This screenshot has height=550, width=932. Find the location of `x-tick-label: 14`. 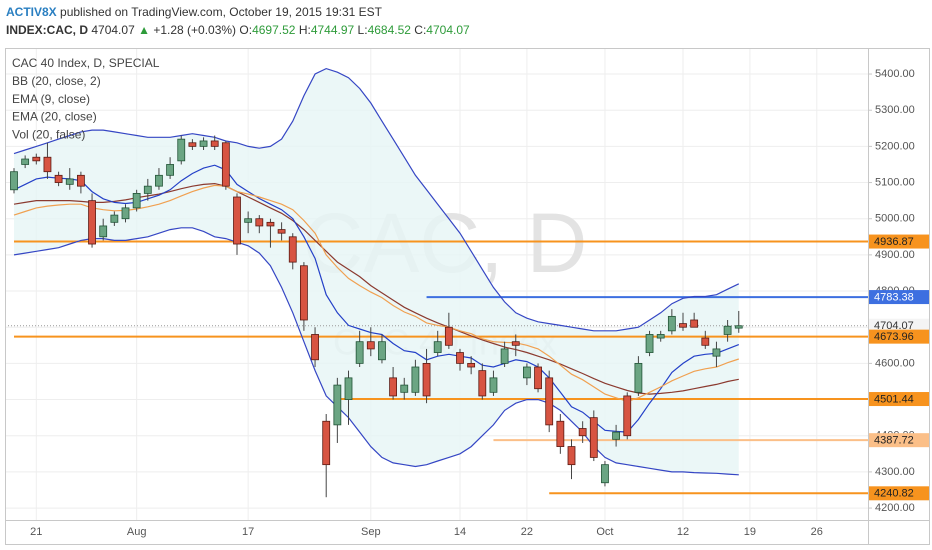

x-tick-label: 14 is located at coordinates (460, 532).